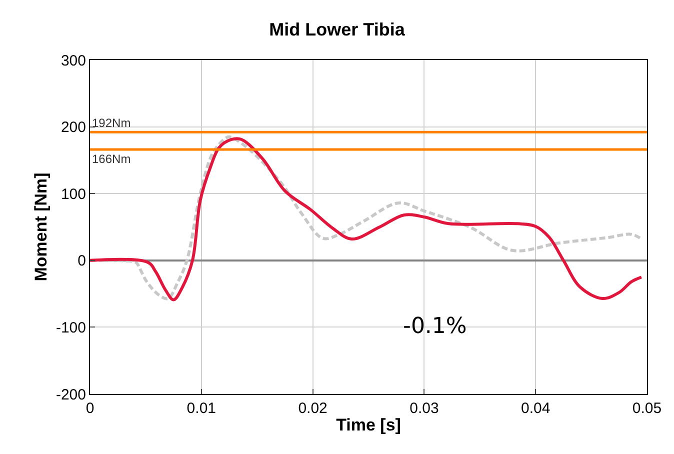 Image resolution: width=674 pixels, height=454 pixels. Describe the element at coordinates (647, 408) in the screenshot. I see `x-tick-label: 0.05` at that location.